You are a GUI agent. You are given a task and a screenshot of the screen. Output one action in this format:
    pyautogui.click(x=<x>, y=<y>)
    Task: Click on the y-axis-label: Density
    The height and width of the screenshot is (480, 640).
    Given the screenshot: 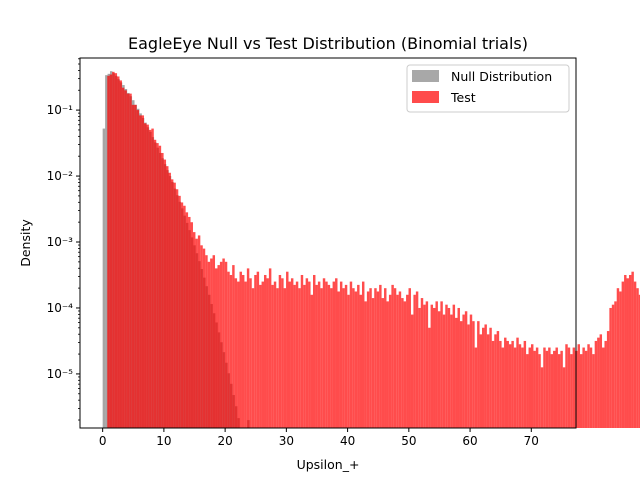 What is the action you would take?
    pyautogui.click(x=25, y=243)
    